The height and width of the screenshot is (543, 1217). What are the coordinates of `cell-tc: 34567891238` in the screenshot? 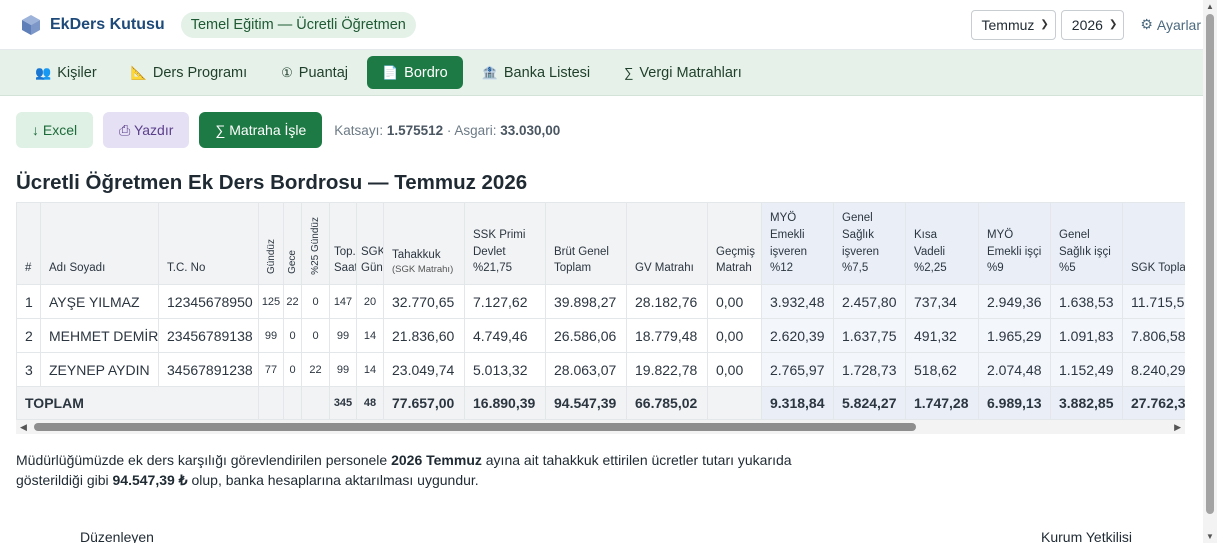 It's located at (208, 369).